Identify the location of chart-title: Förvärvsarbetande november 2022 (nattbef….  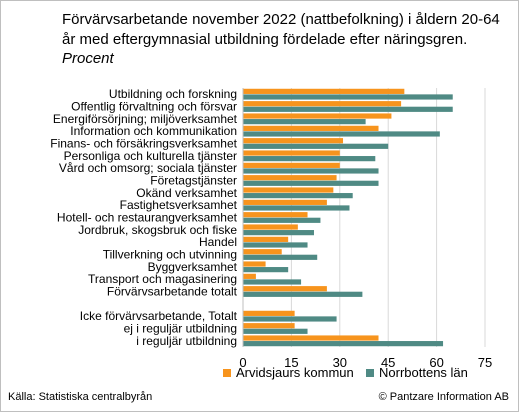
(282, 39).